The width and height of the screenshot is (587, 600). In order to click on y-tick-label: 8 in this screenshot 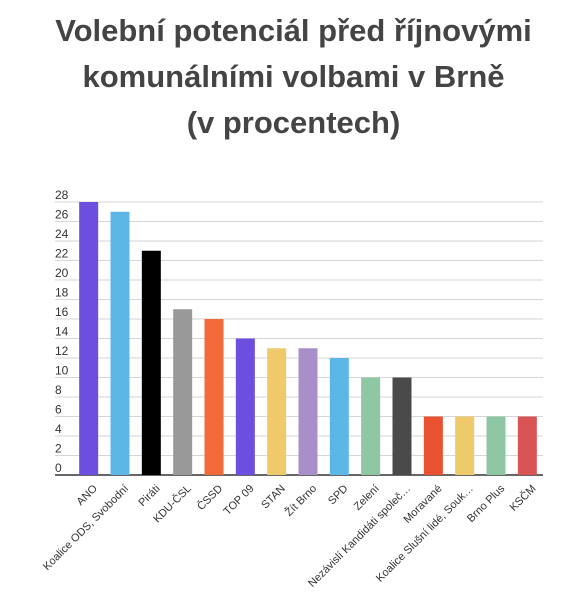, I will do `click(58, 390)`.